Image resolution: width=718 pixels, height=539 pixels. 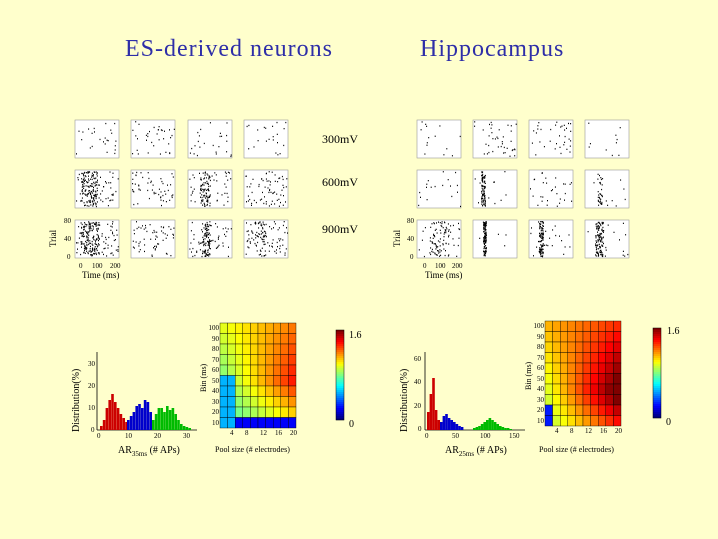 I want to click on right-heatmap-xtick: 12, so click(x=588, y=431).